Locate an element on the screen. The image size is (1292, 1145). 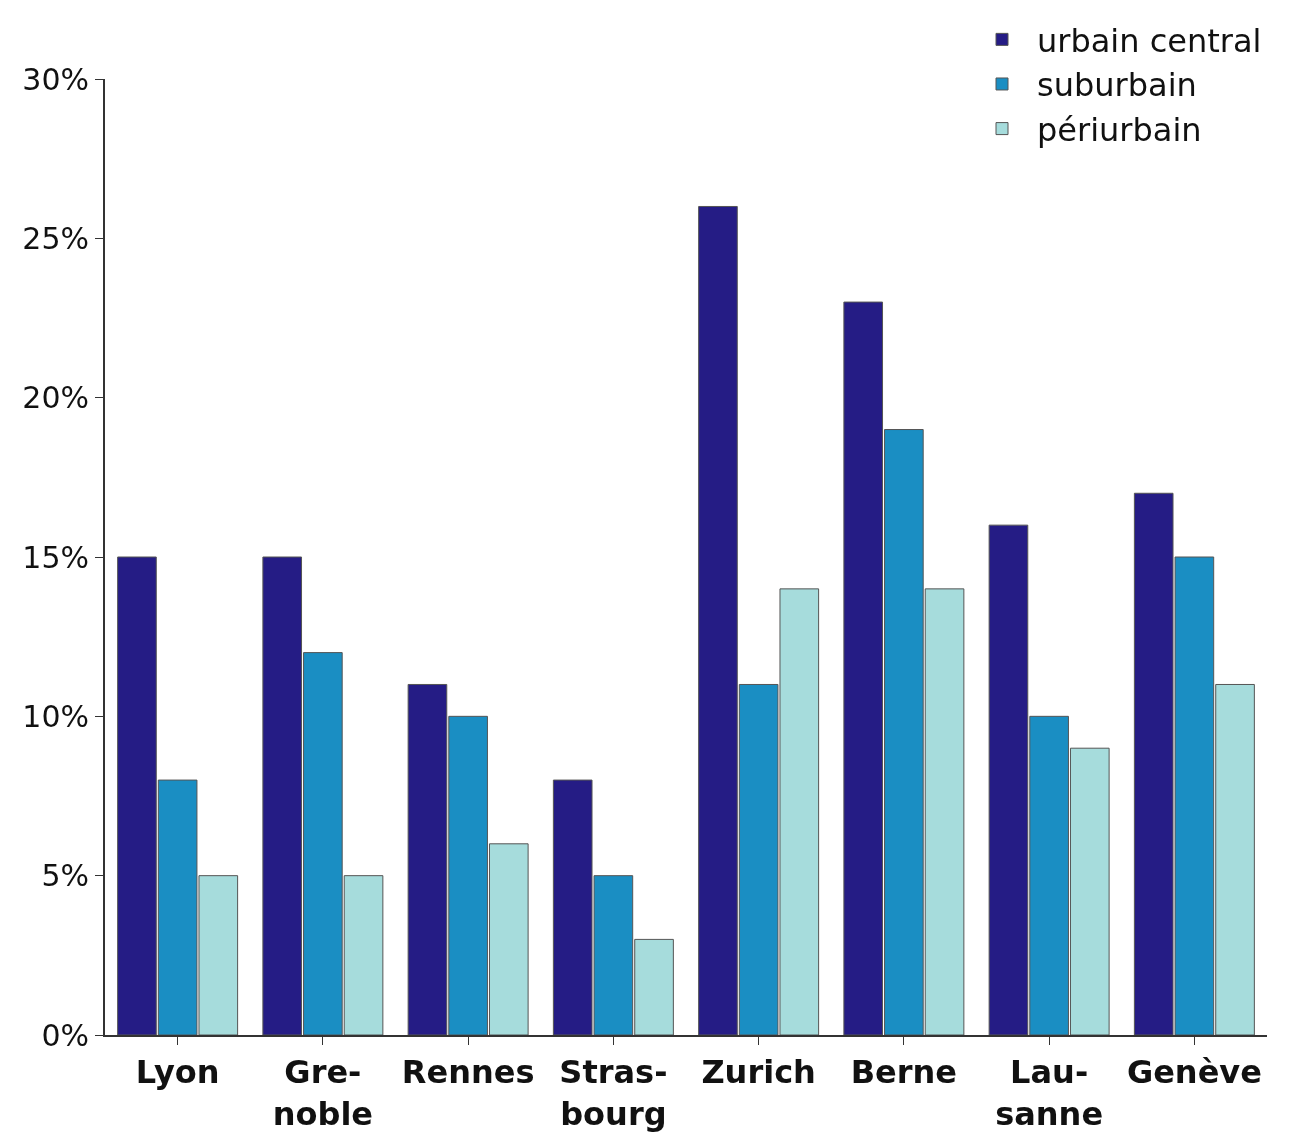
legend-label: suburbain is located at coordinates (1117, 85).